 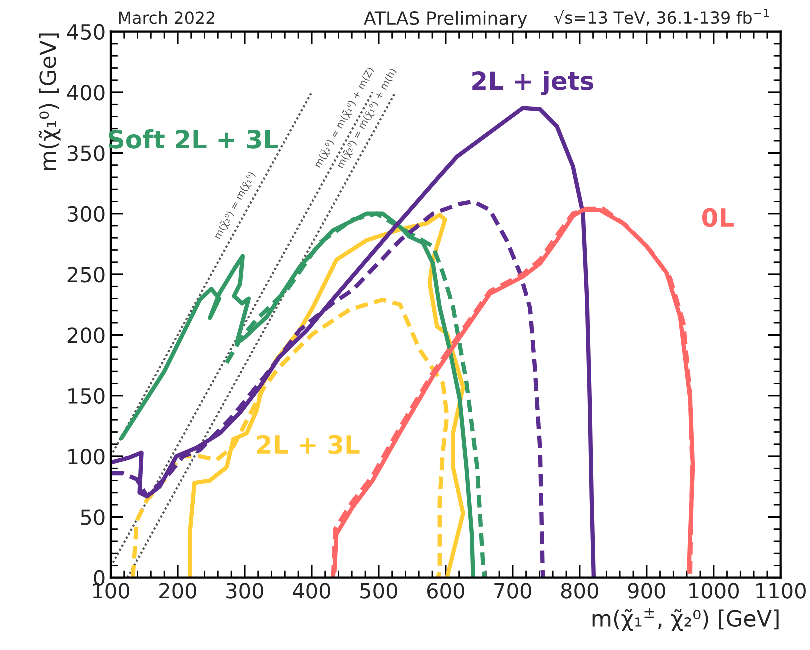 What do you see at coordinates (781, 591) in the screenshot?
I see `x-tick-label: 1100` at bounding box center [781, 591].